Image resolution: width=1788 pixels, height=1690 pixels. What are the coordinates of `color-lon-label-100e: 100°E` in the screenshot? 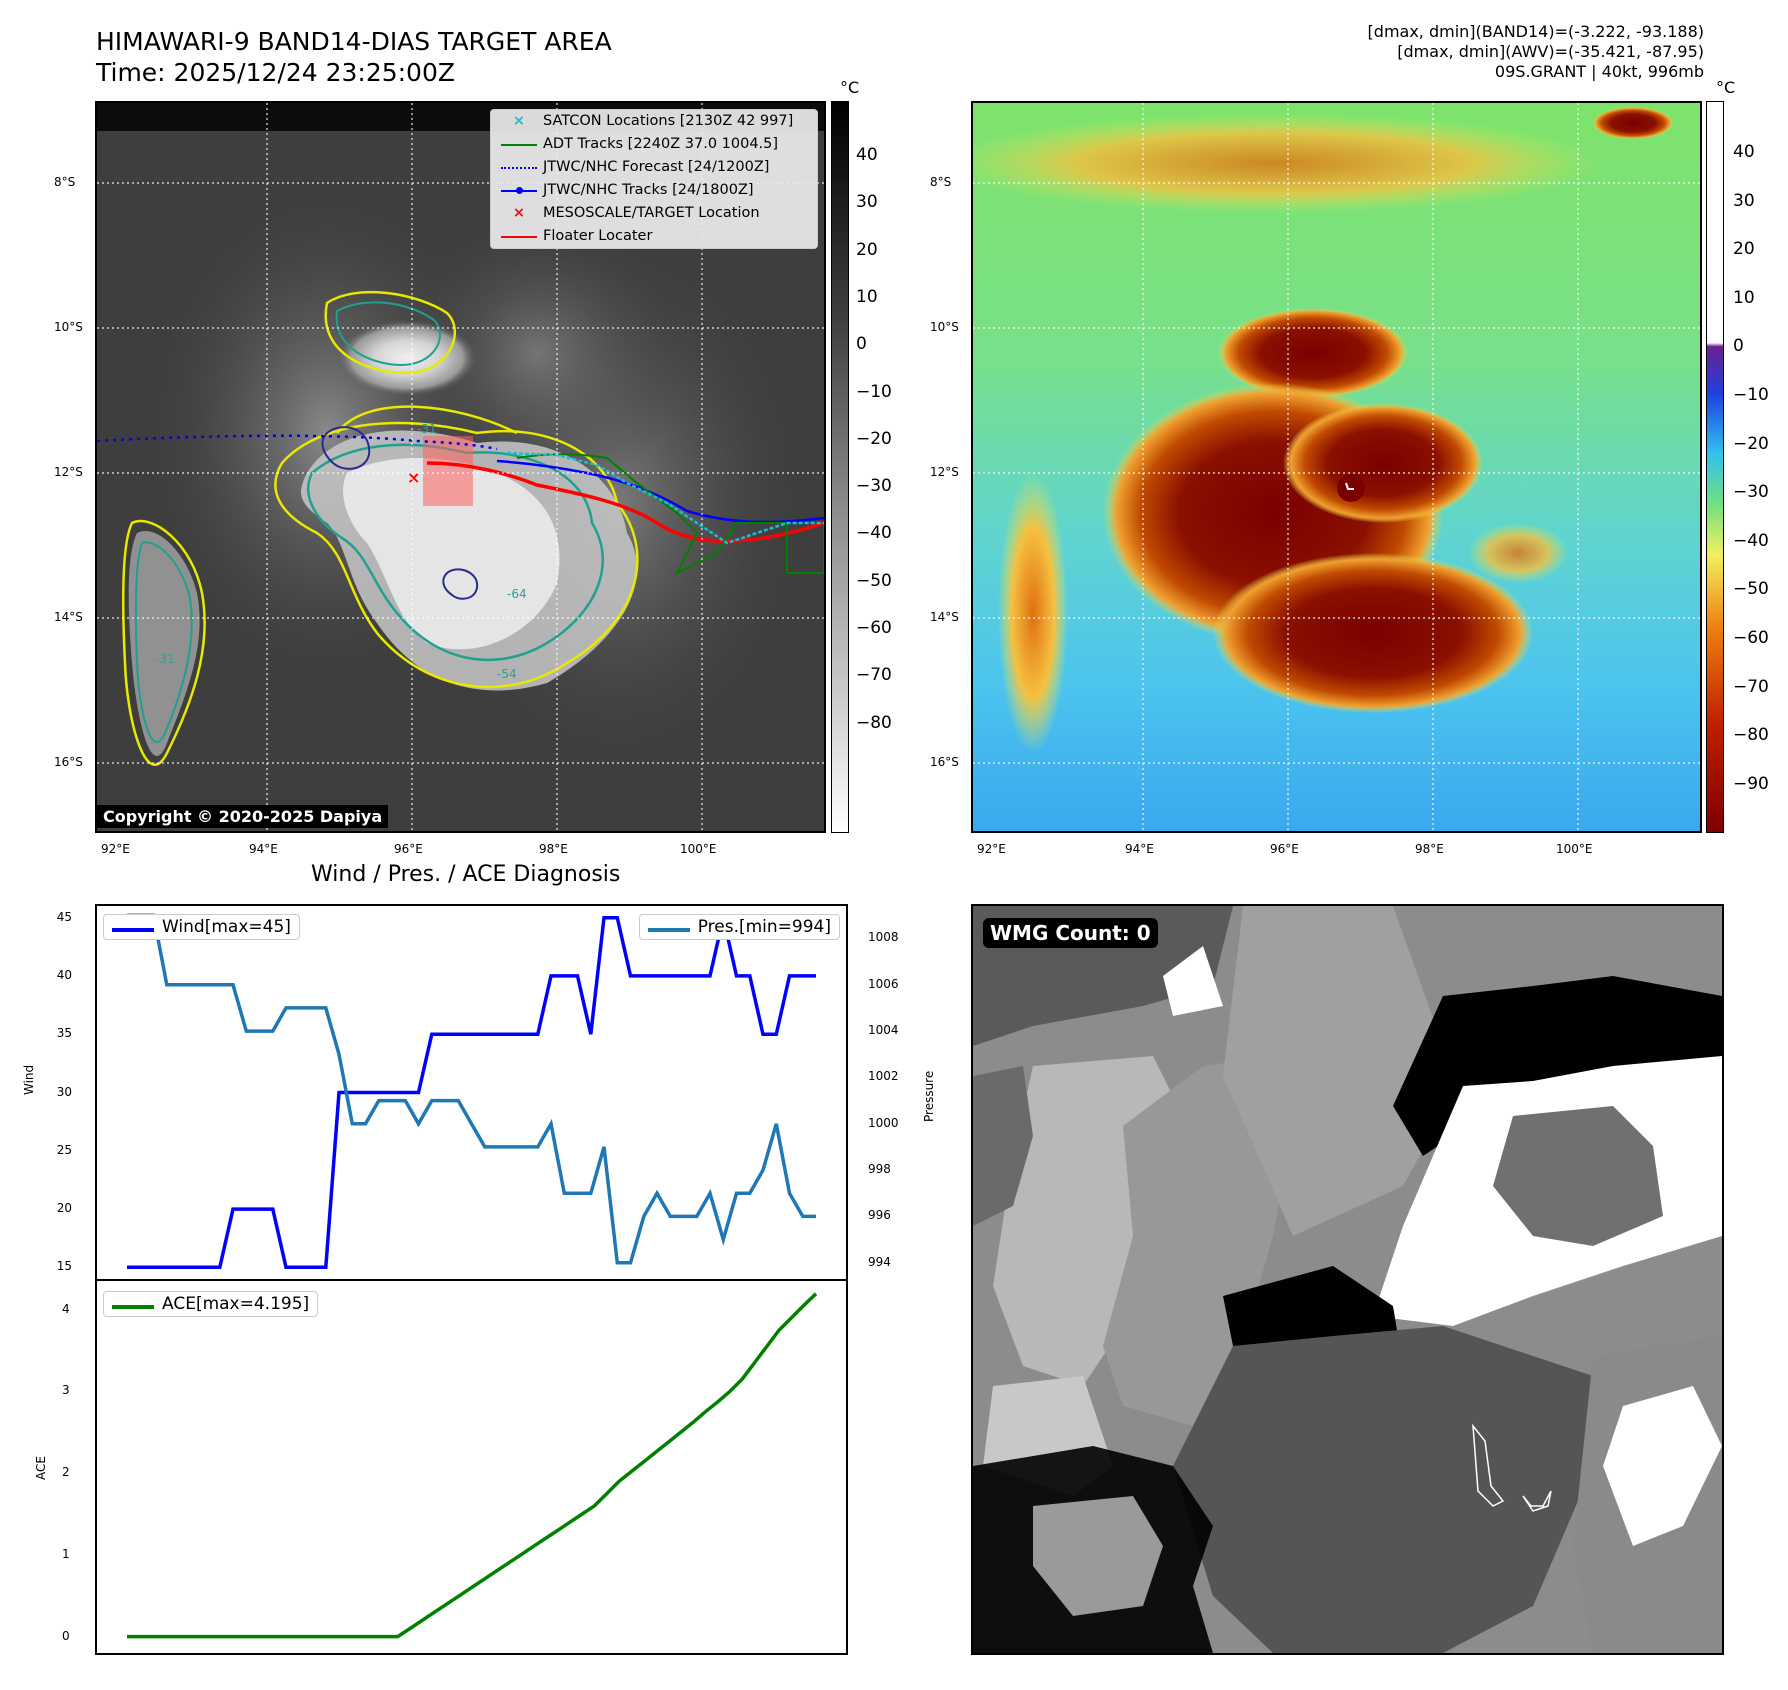 It's located at (1574, 849).